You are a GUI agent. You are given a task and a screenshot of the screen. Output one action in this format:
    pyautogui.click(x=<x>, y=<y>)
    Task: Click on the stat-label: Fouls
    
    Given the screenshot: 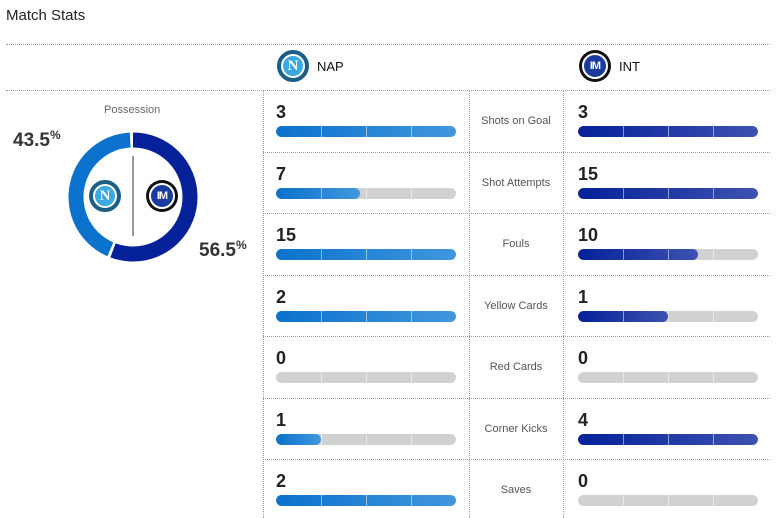 What is the action you would take?
    pyautogui.click(x=516, y=244)
    